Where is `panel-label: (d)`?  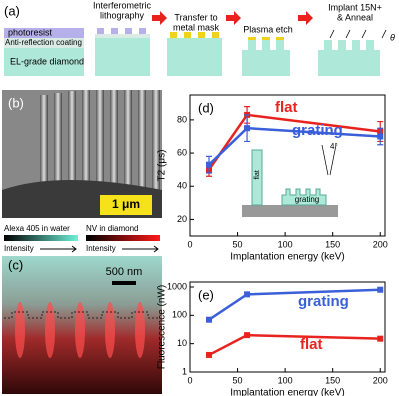 panel-label: (d) is located at coordinates (206, 107).